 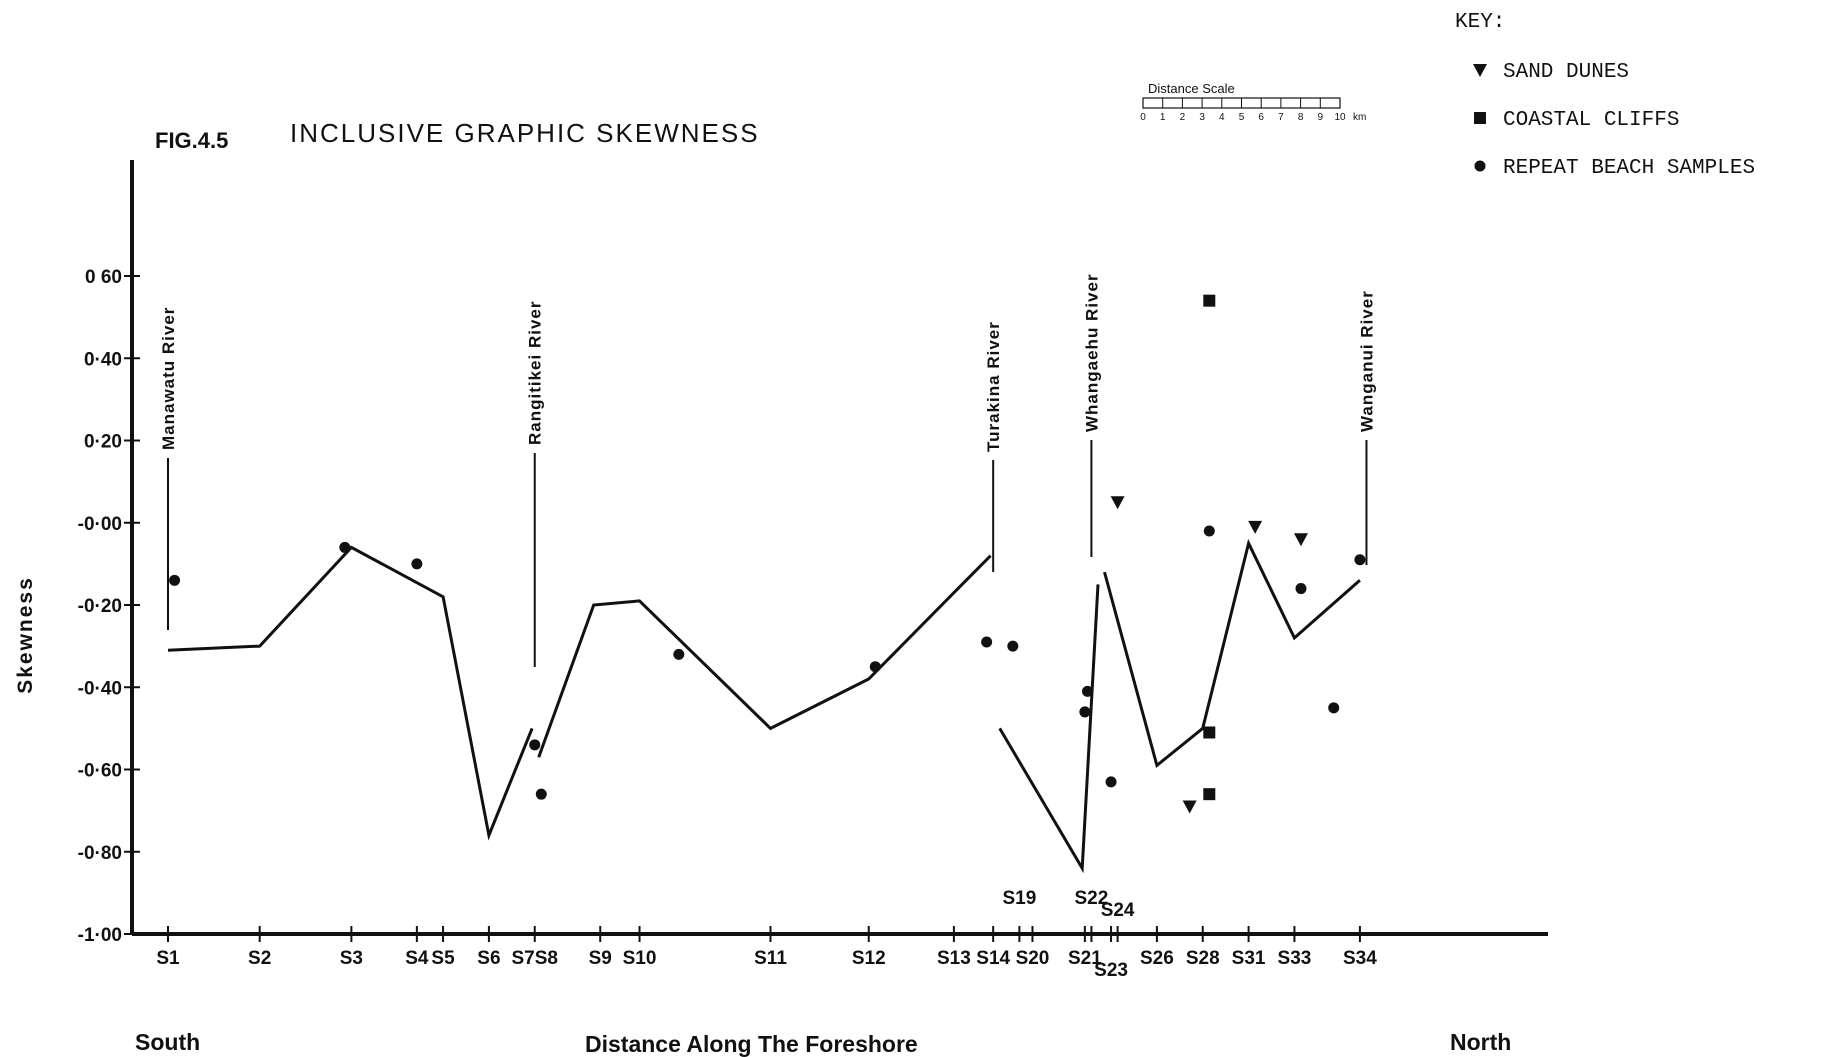 What do you see at coordinates (1249, 958) in the screenshot?
I see `x-tick-label: S31` at bounding box center [1249, 958].